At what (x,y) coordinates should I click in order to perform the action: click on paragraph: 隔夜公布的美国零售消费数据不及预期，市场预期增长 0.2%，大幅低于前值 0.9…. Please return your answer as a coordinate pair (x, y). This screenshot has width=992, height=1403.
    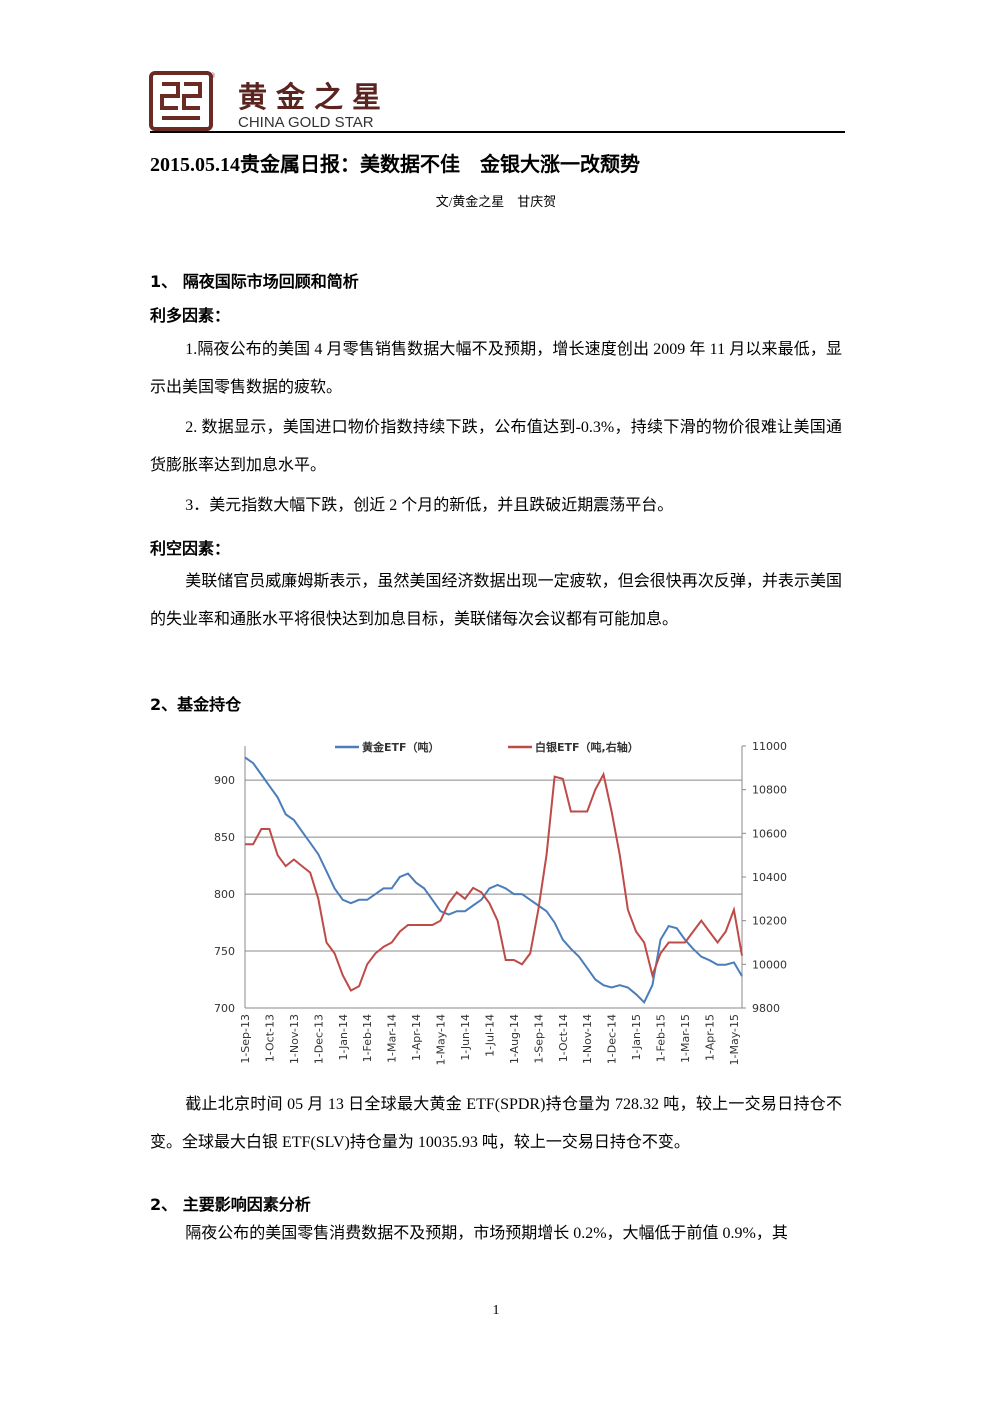
    Looking at the image, I should click on (486, 1233).